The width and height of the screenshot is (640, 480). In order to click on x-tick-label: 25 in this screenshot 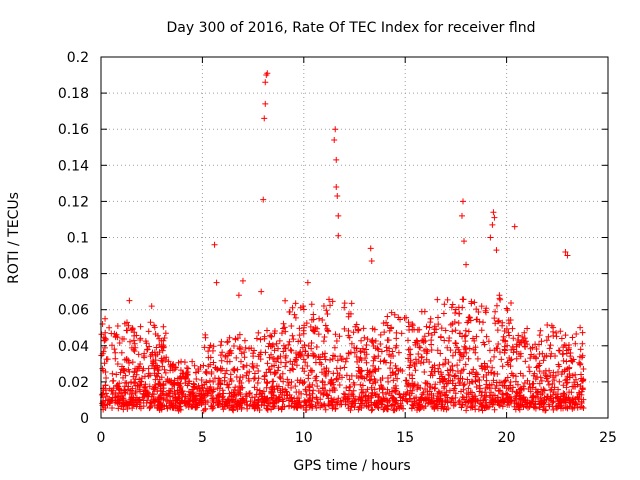, I will do `click(608, 438)`.